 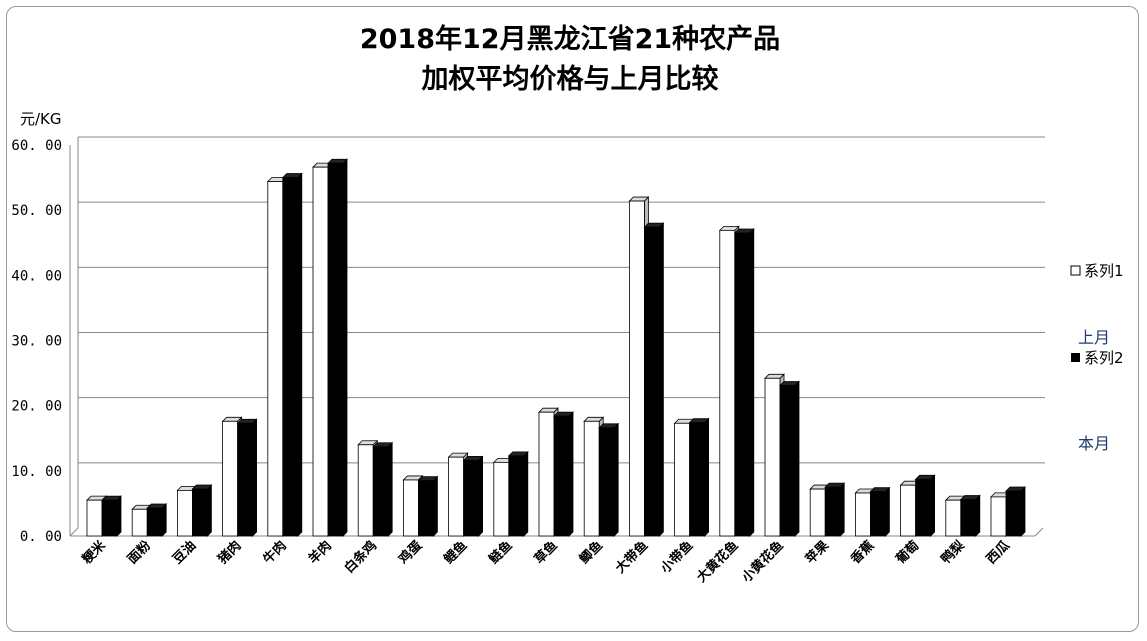 What do you see at coordinates (1075, 357) in the screenshot?
I see `legend-swatch-series2` at bounding box center [1075, 357].